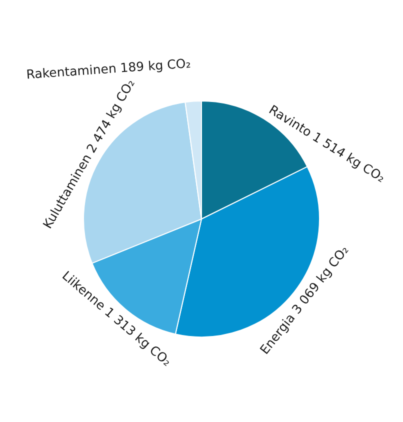 The height and width of the screenshot is (422, 403). What do you see at coordinates (109, 68) in the screenshot?
I see `slice-label: Rakentaminen 189 kg CO₂` at bounding box center [109, 68].